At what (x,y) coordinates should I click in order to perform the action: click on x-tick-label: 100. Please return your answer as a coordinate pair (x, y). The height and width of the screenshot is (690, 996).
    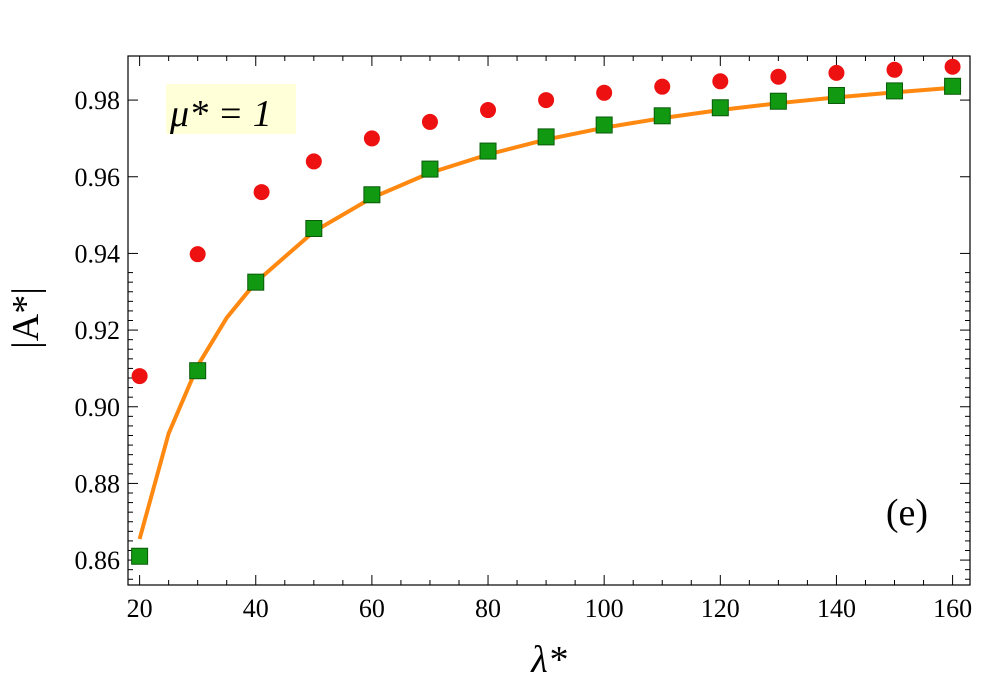
    Looking at the image, I should click on (604, 608).